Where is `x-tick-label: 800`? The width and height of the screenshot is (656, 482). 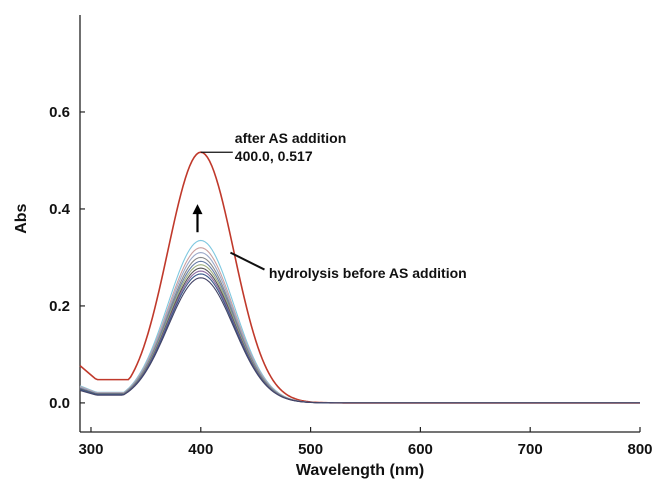 x-tick-label: 800 is located at coordinates (639, 449).